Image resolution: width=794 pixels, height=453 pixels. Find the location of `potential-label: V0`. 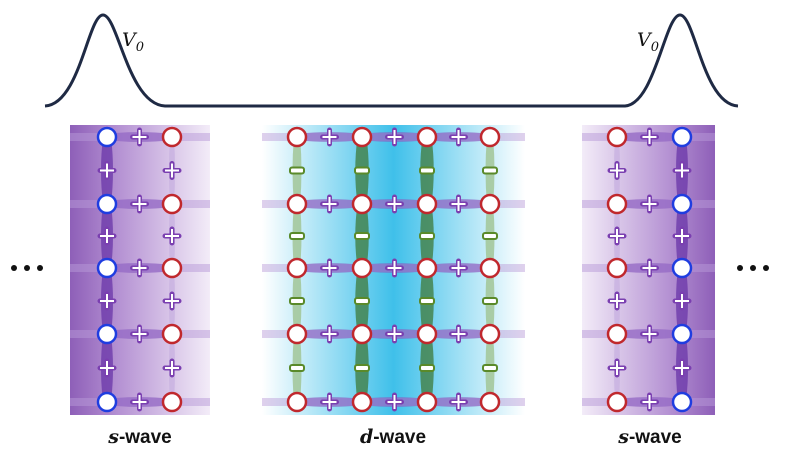

potential-label: V0 is located at coordinates (133, 42).